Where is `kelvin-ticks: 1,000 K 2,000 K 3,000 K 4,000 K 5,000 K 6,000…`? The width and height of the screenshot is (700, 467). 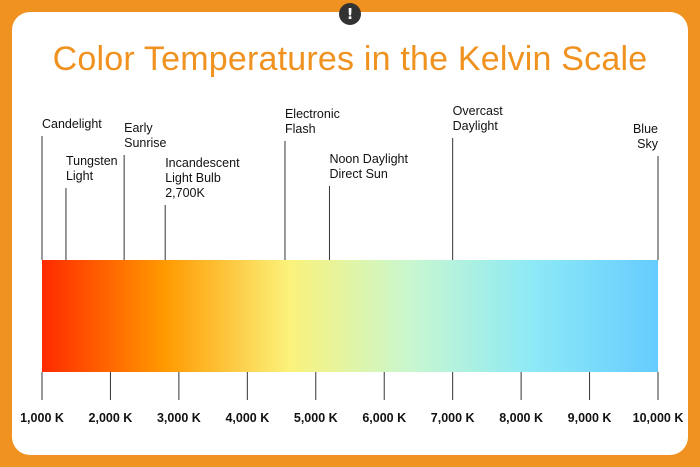
kelvin-ticks: 1,000 K 2,000 K 3,000 K 4,000 K 5,000 K 6,000… is located at coordinates (351, 398).